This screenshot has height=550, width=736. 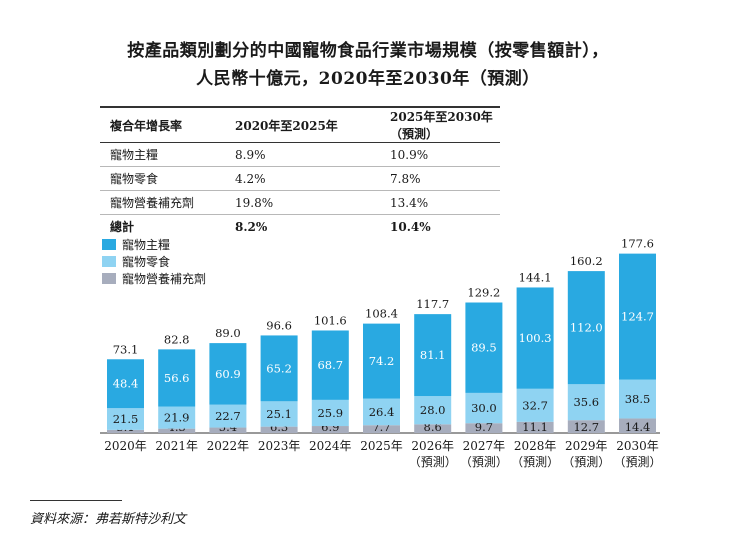 I want to click on x-tick-label: 2026年, so click(x=432, y=446).